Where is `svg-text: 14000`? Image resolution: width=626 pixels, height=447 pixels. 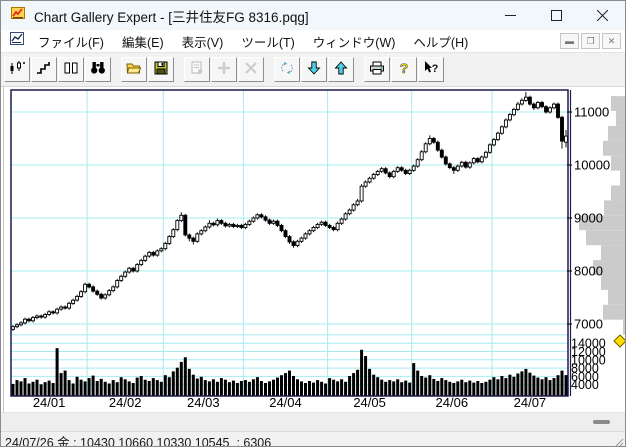
svg-text: 14000 is located at coordinates (588, 344).